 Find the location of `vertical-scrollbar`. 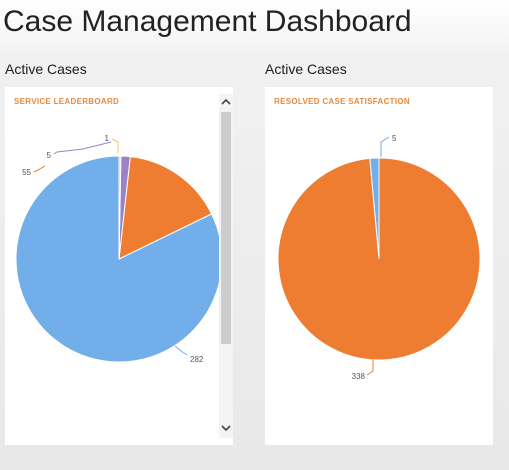

vertical-scrollbar is located at coordinates (226, 266).